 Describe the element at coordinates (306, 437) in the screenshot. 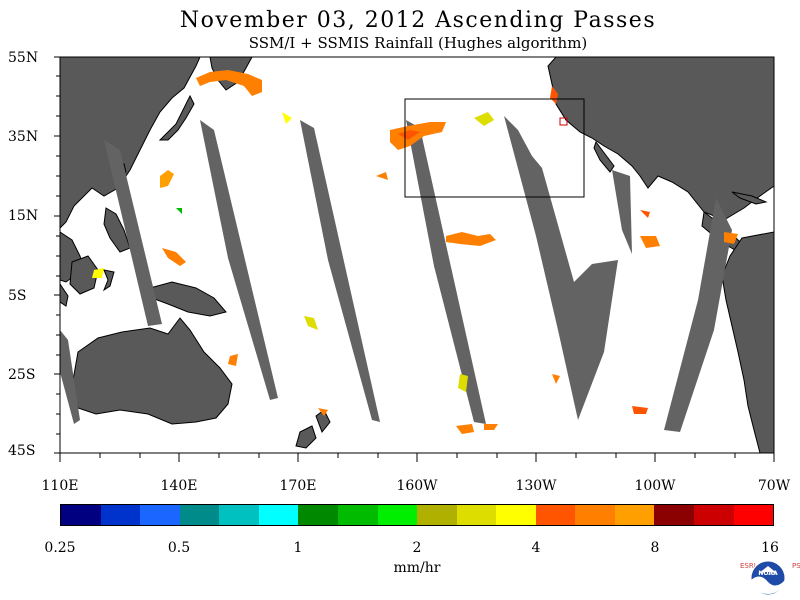

I see `new-zealand-south` at that location.